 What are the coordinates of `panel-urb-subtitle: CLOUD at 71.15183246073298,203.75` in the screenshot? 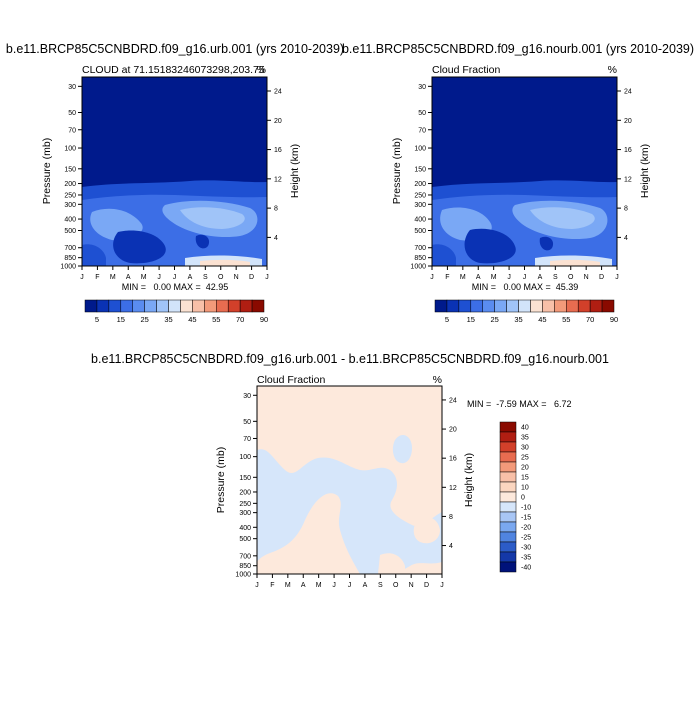 It's located at (173, 70).